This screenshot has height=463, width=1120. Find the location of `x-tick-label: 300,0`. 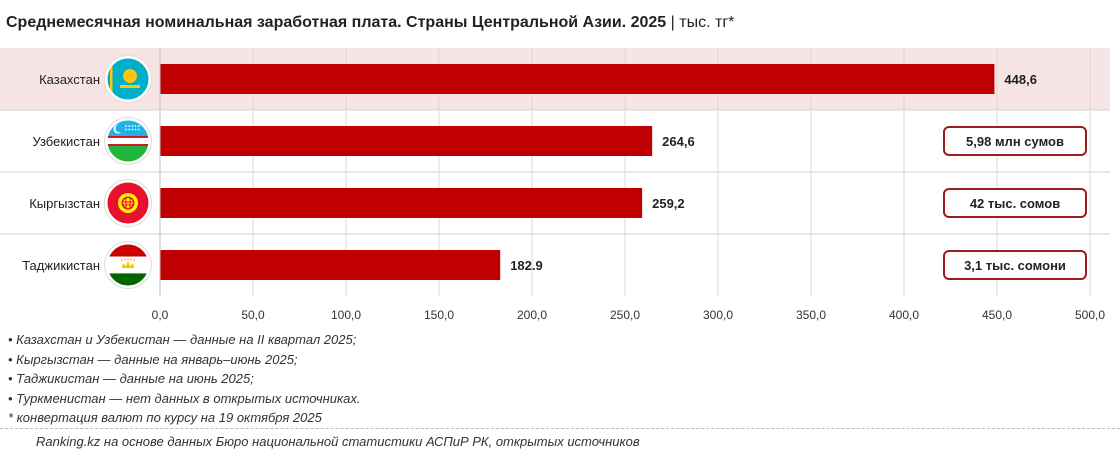

x-tick-label: 300,0 is located at coordinates (718, 315).